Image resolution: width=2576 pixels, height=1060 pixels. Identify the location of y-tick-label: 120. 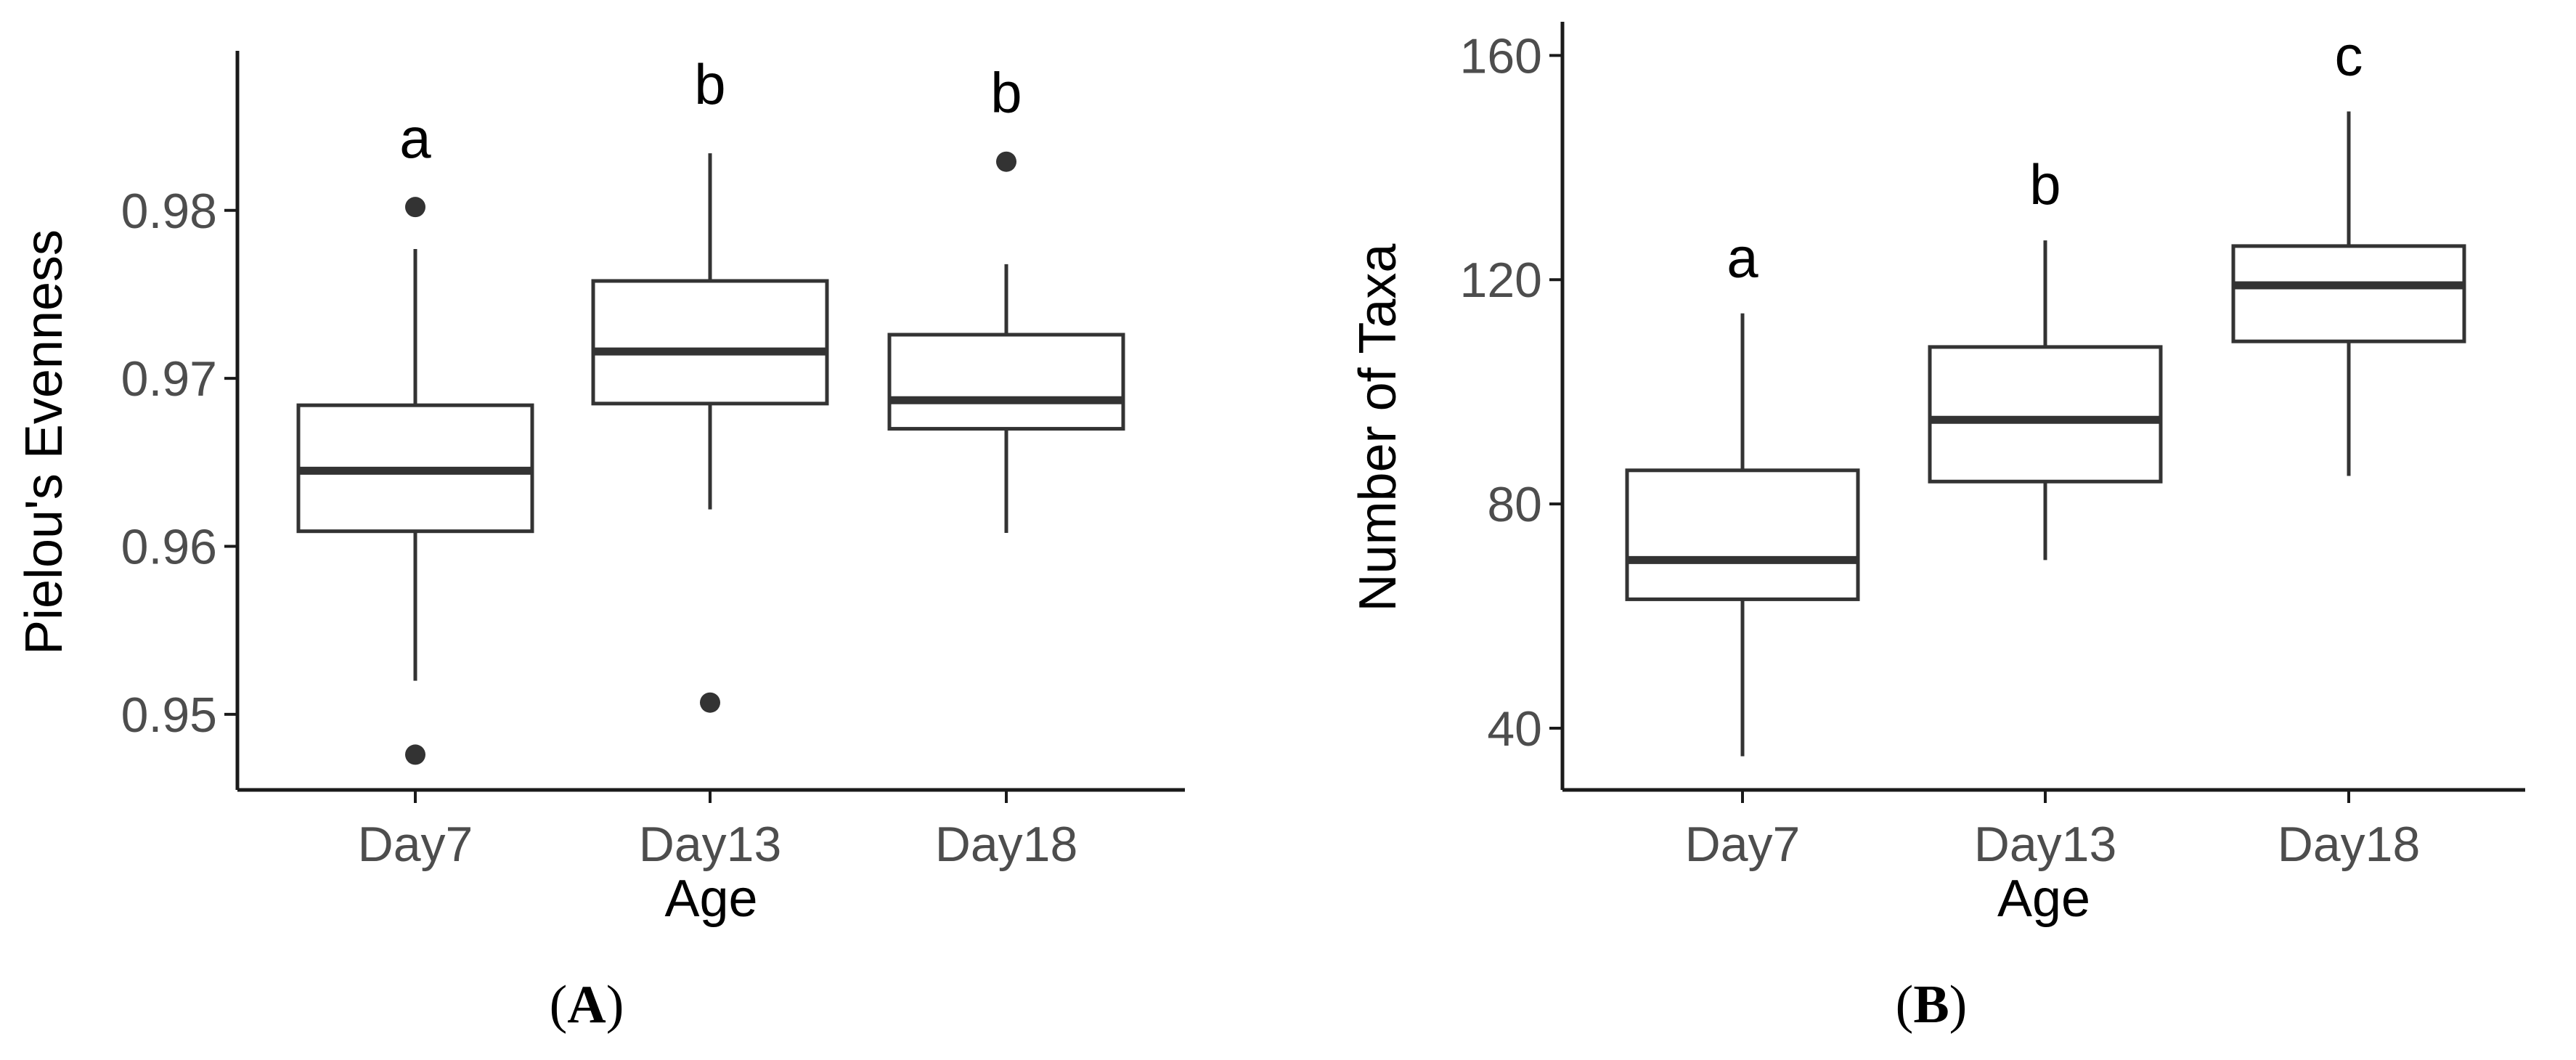
(1501, 280).